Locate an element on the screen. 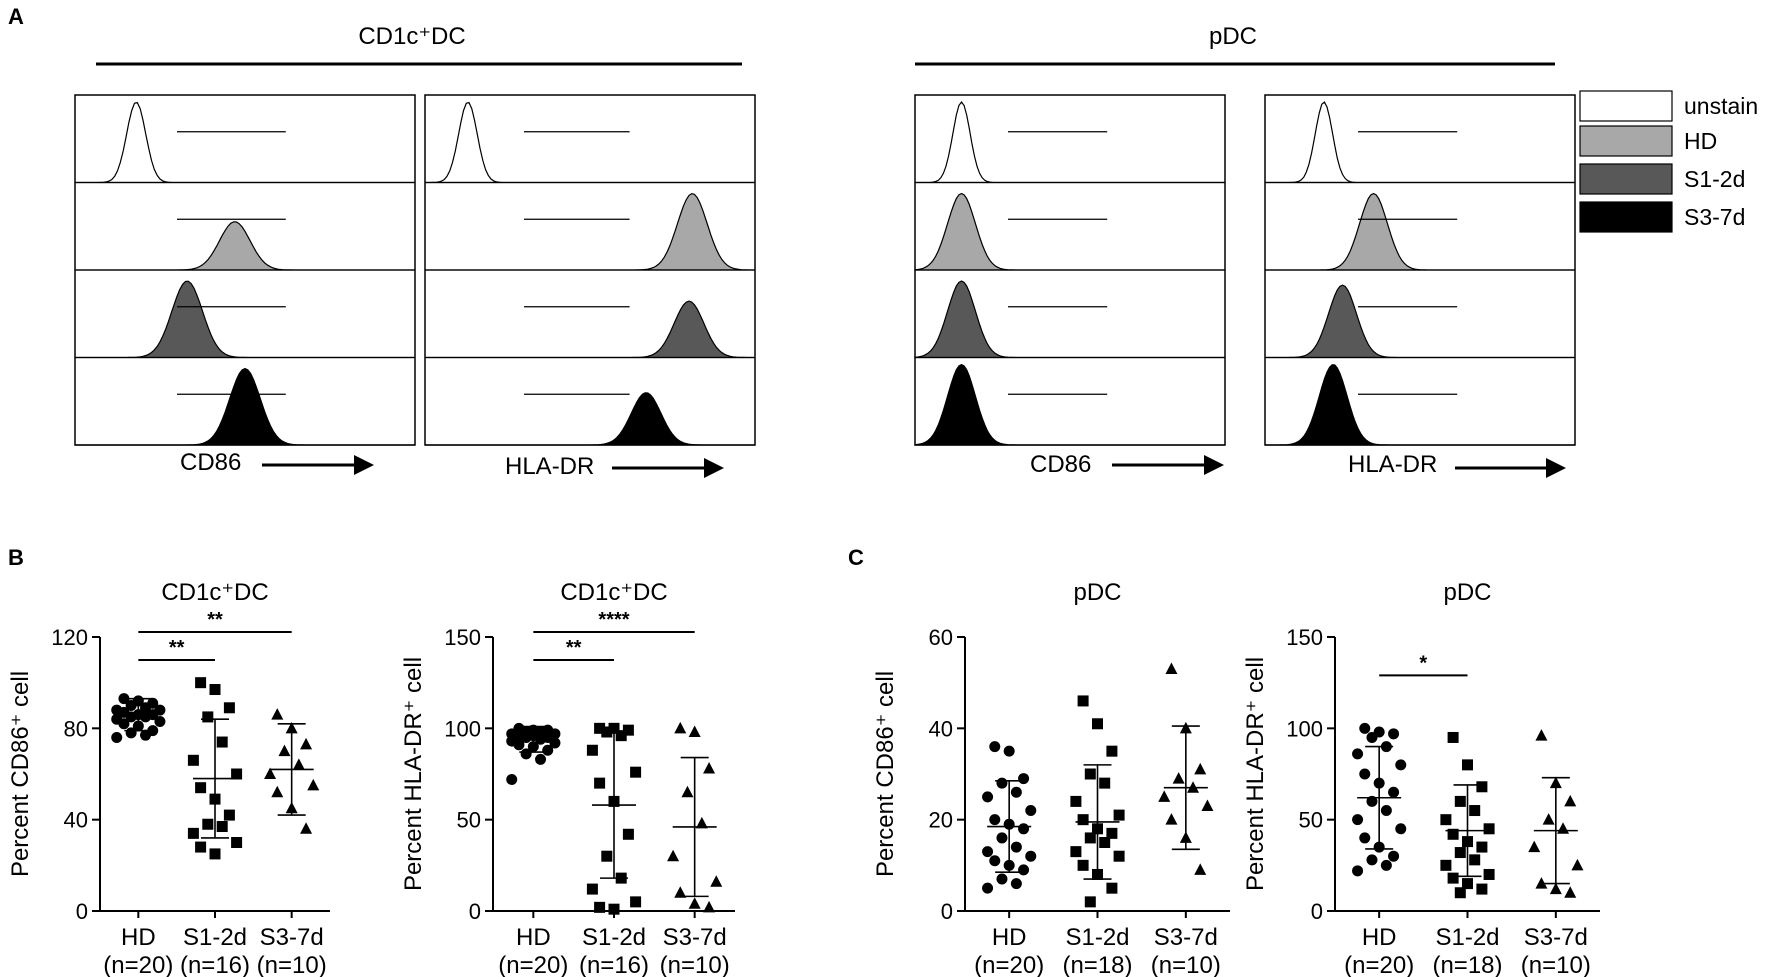 This screenshot has height=977, width=1772. legend-label-unstain: unstain is located at coordinates (1721, 106).